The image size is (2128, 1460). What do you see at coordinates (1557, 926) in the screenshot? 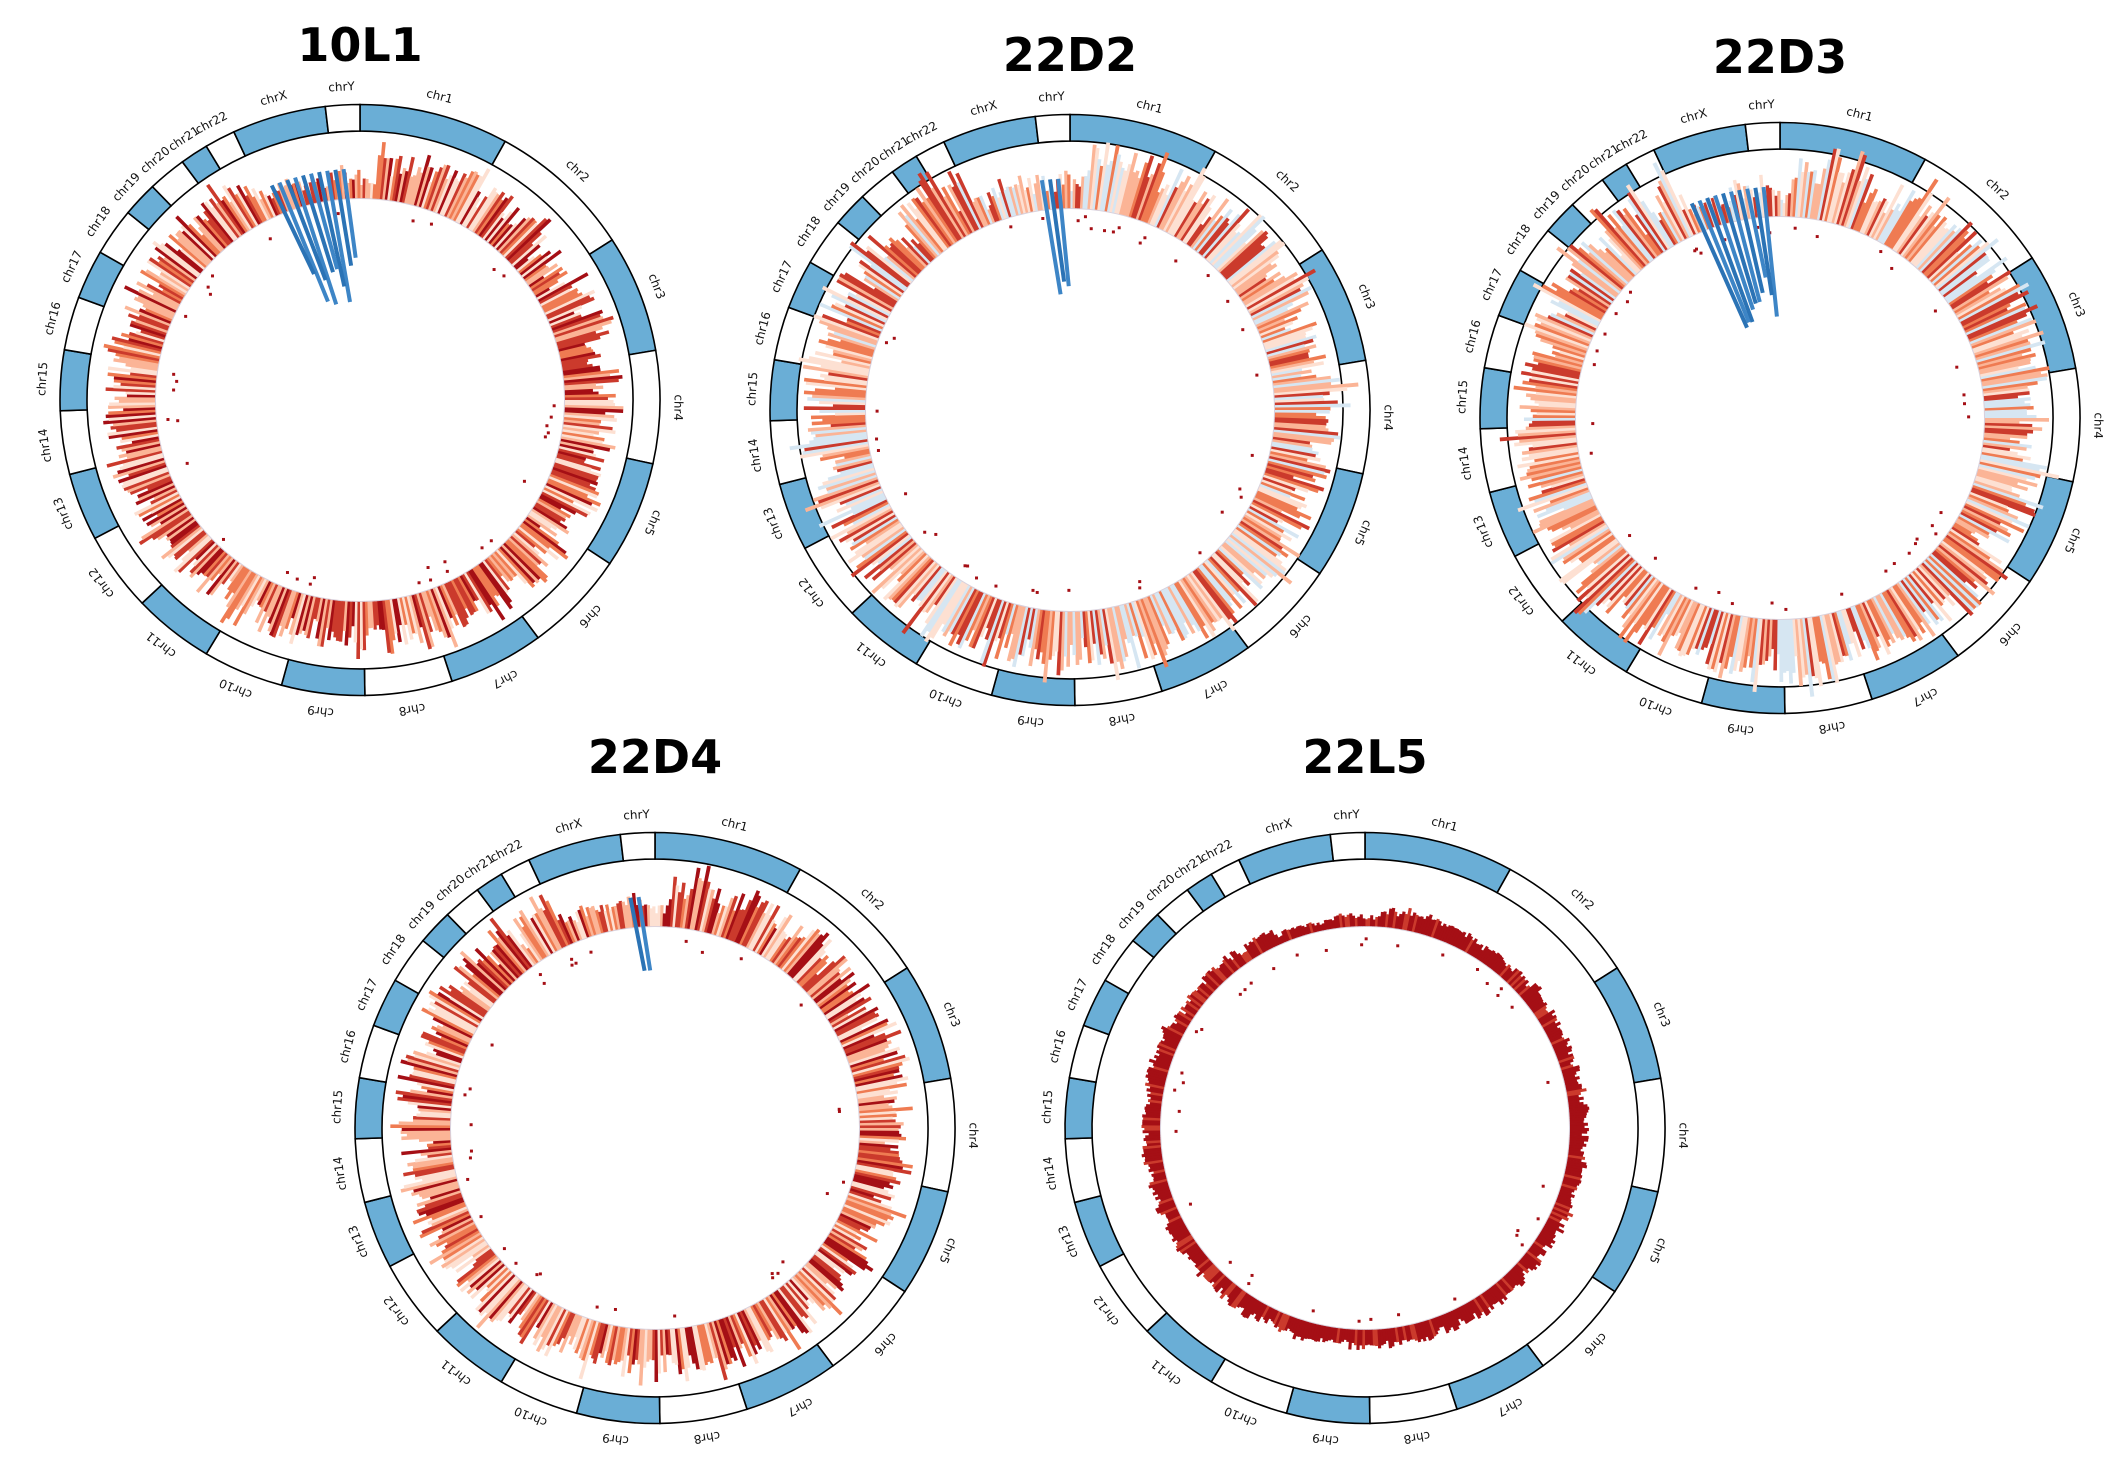
I see `ideogram-chr2` at bounding box center [1557, 926].